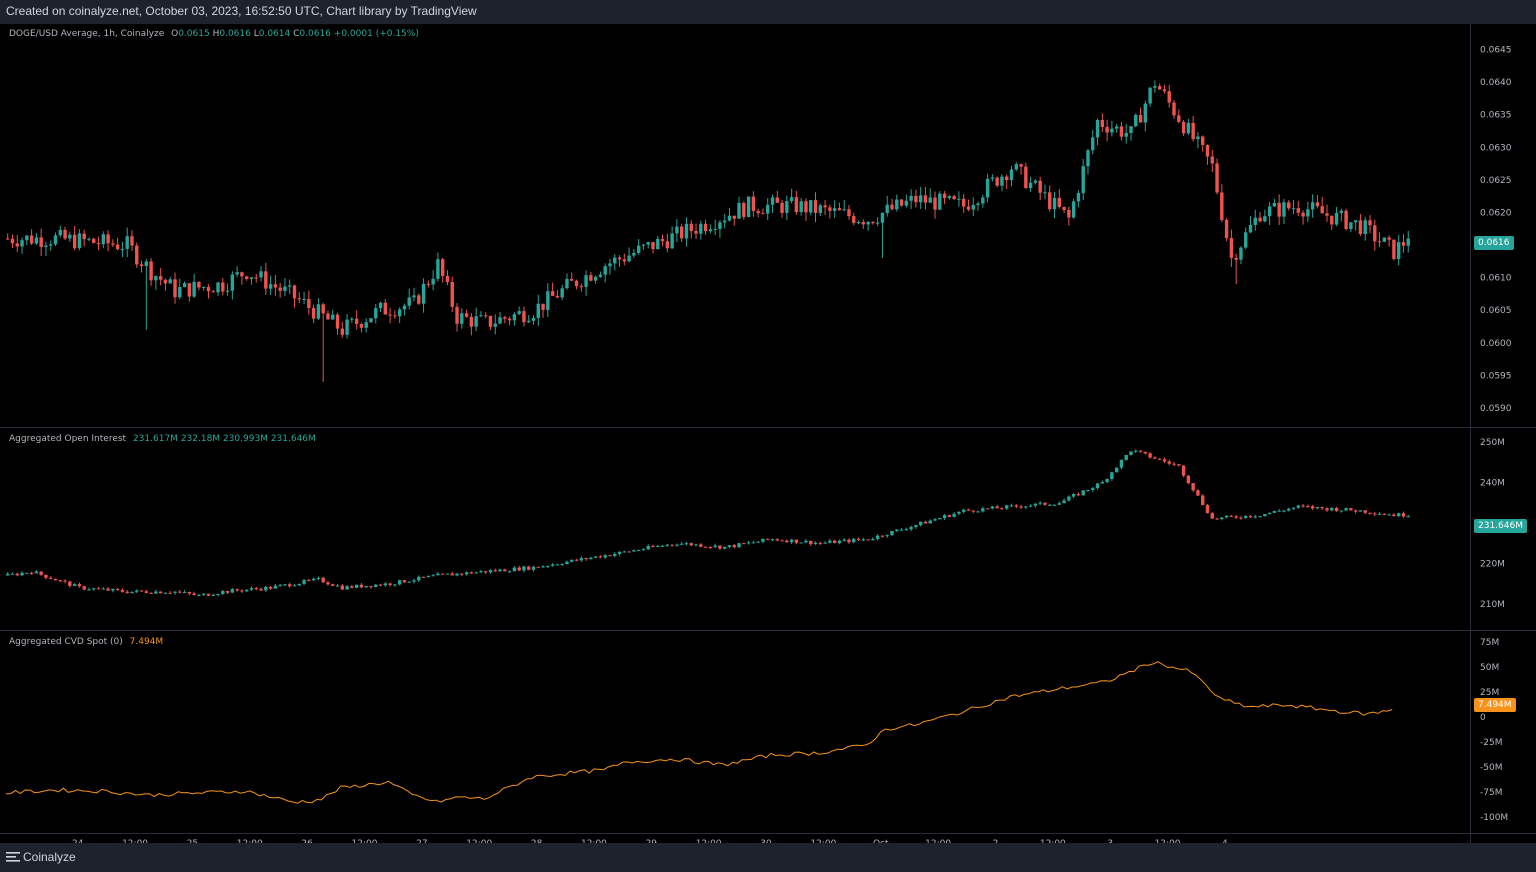  Describe the element at coordinates (307, 841) in the screenshot. I see `x-tick-label: 26` at that location.